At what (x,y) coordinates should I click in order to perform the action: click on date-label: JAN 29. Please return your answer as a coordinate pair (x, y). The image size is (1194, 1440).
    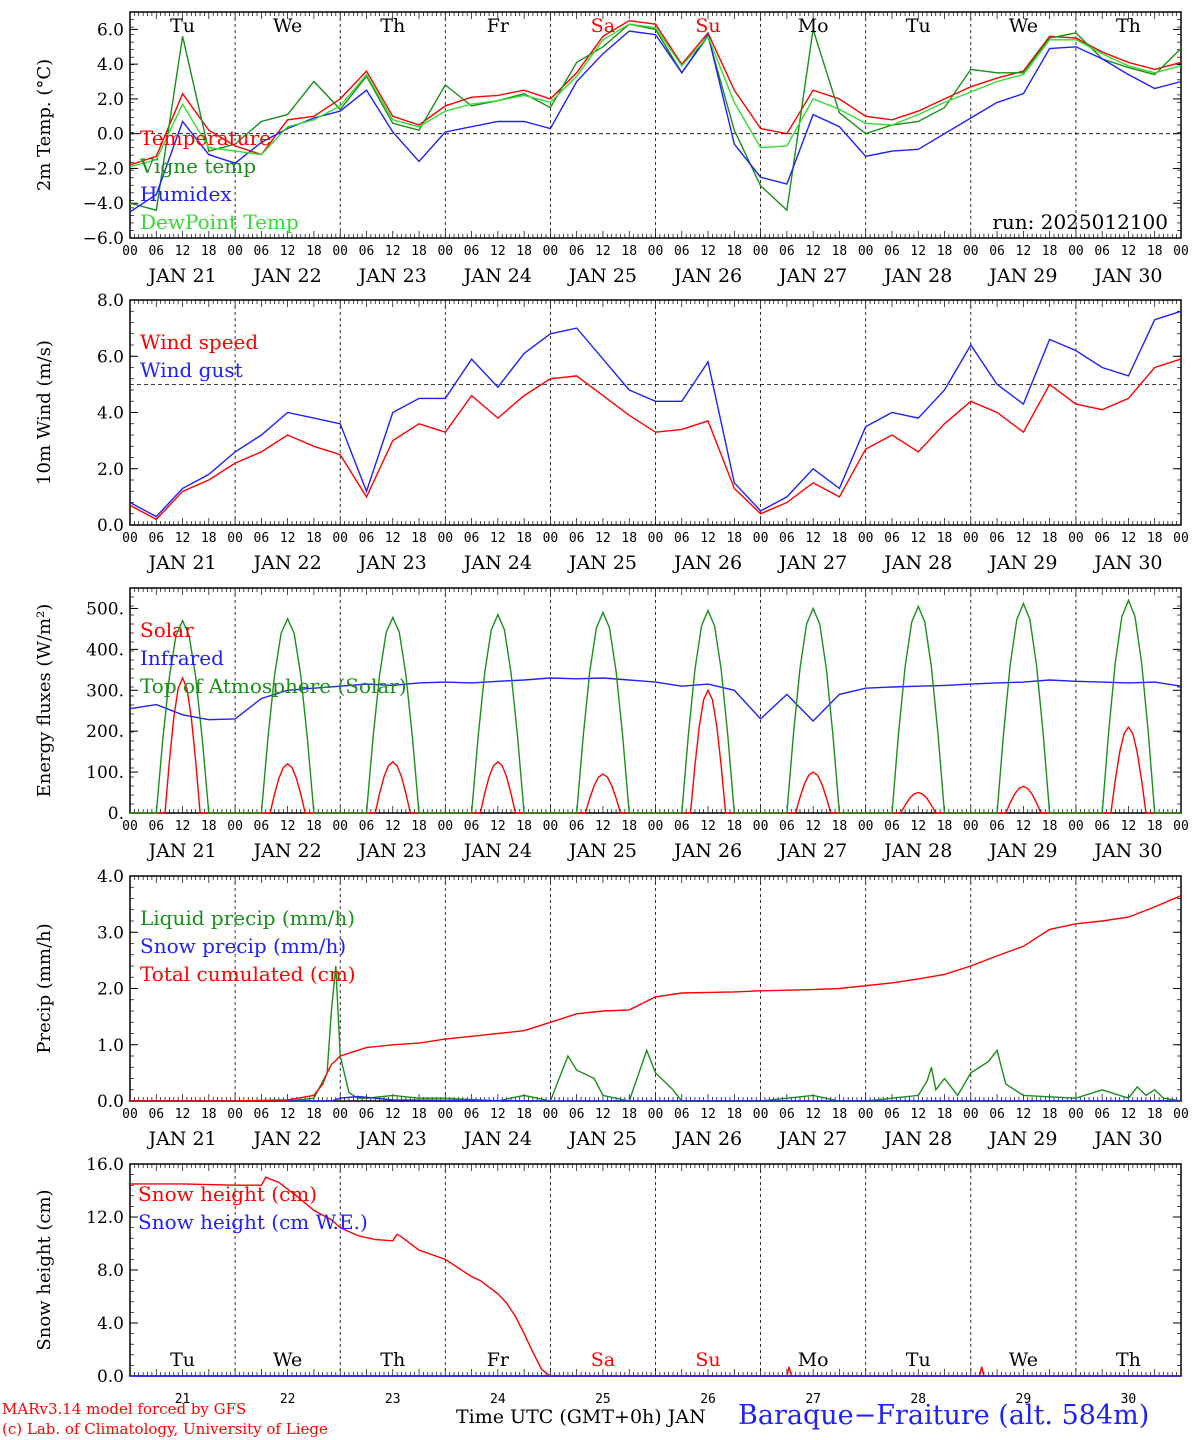
    Looking at the image, I should click on (1022, 276).